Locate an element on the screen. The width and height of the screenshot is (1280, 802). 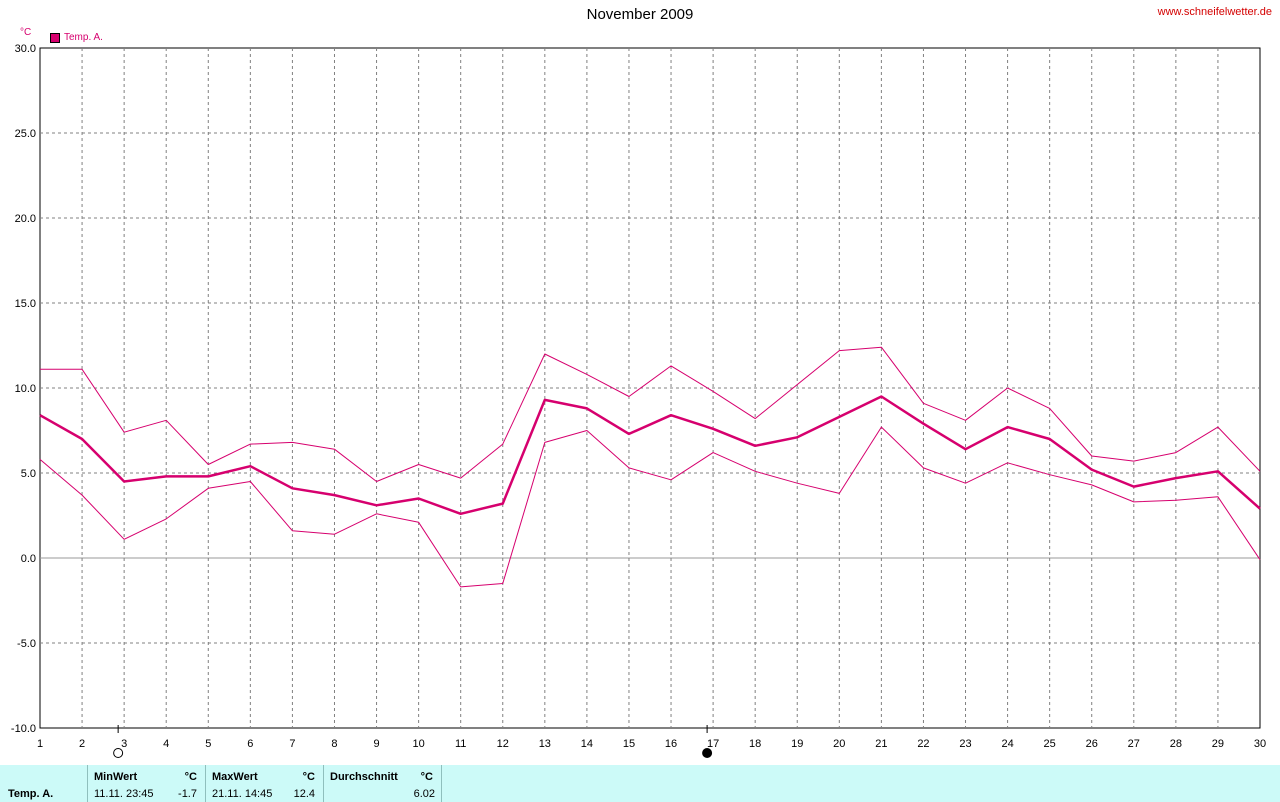
min-unit: °C is located at coordinates (190, 777).